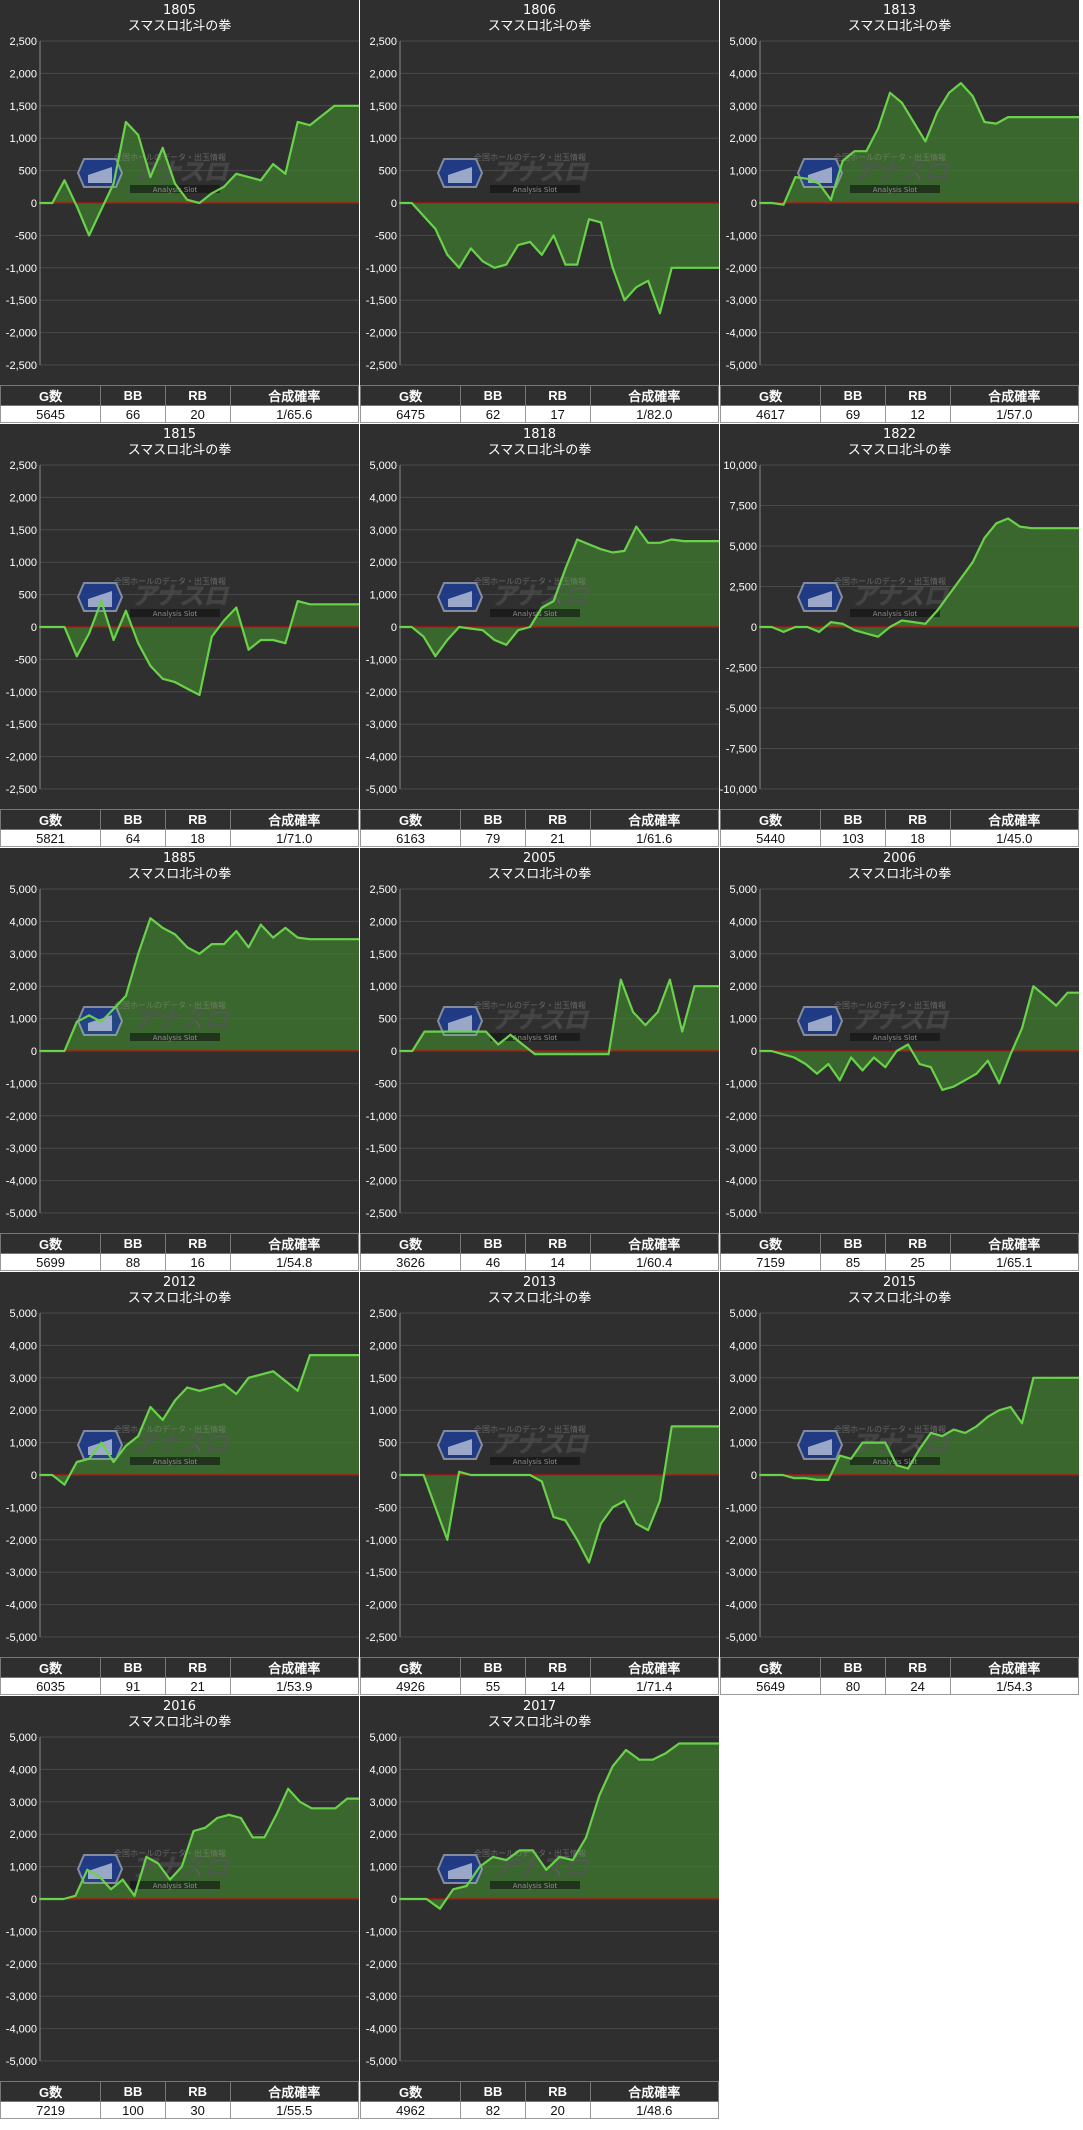 The width and height of the screenshot is (1083, 2130). I want to click on stats-value: 1/54.3, so click(1014, 1686).